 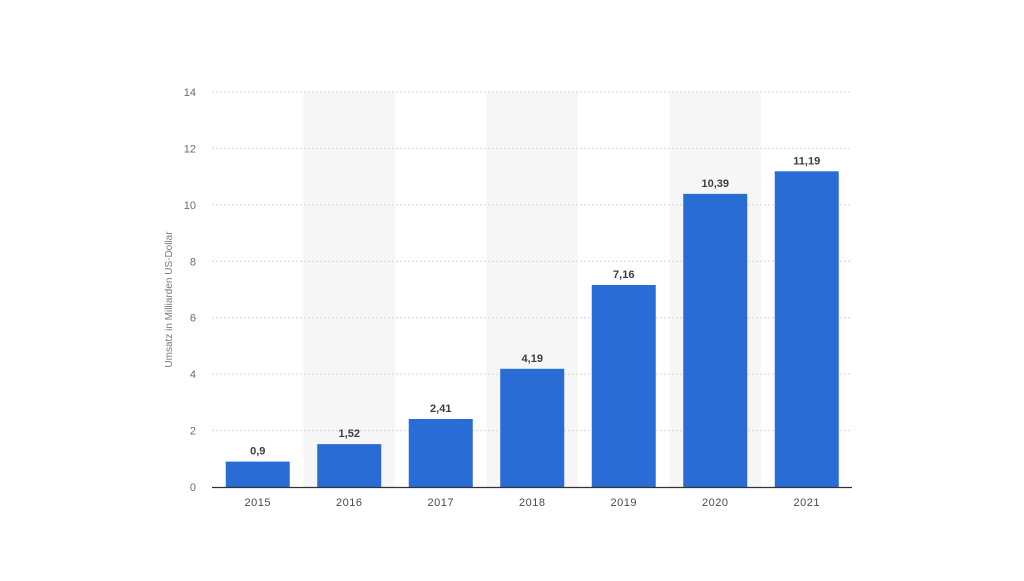 What do you see at coordinates (806, 329) in the screenshot?
I see `bar-2021` at bounding box center [806, 329].